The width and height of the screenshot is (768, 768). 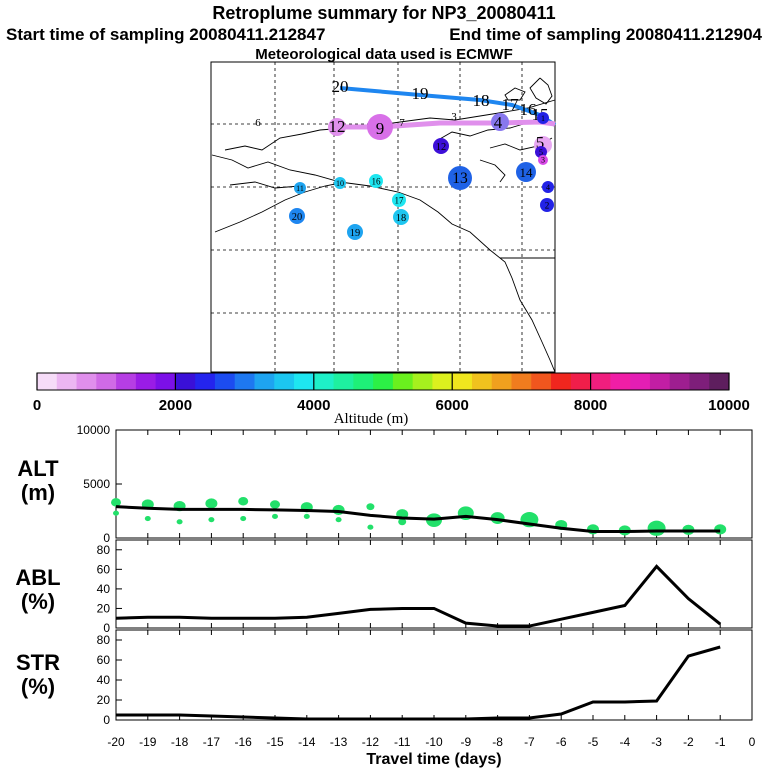 I want to click on abl-ytick-label: 60, so click(x=104, y=569).